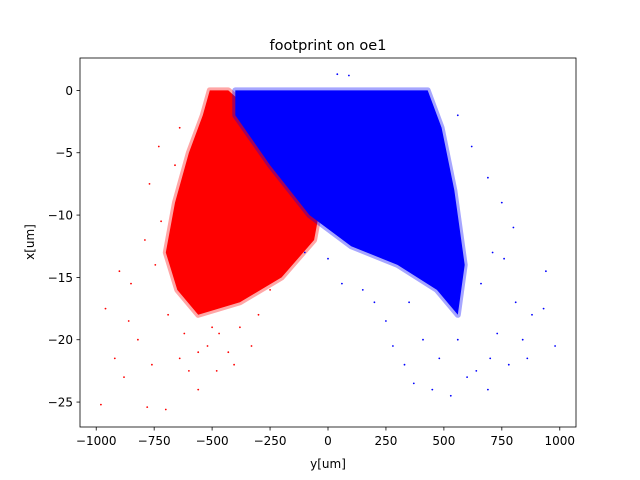 The height and width of the screenshot is (480, 640). Describe the element at coordinates (60, 216) in the screenshot. I see `y-tick-label: −10` at that location.